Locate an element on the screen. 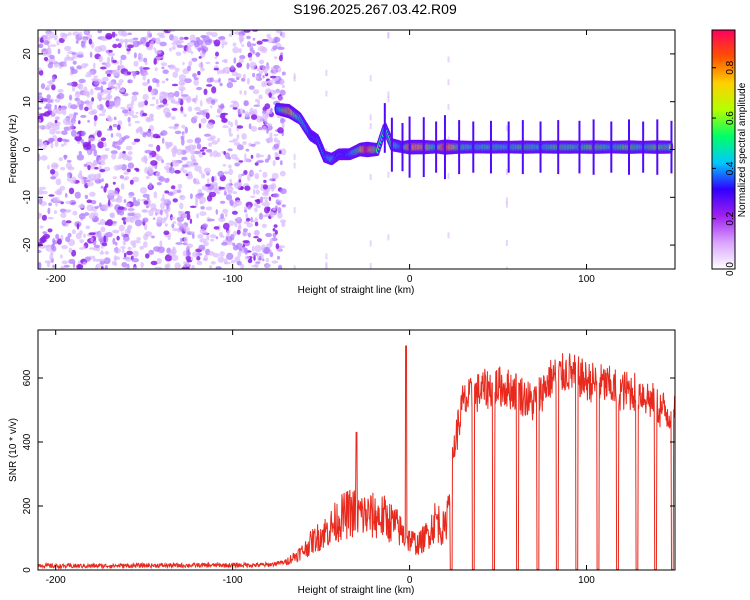 Image resolution: width=750 pixels, height=600 pixels. colorbar-tick-label: 0.4 is located at coordinates (730, 168).